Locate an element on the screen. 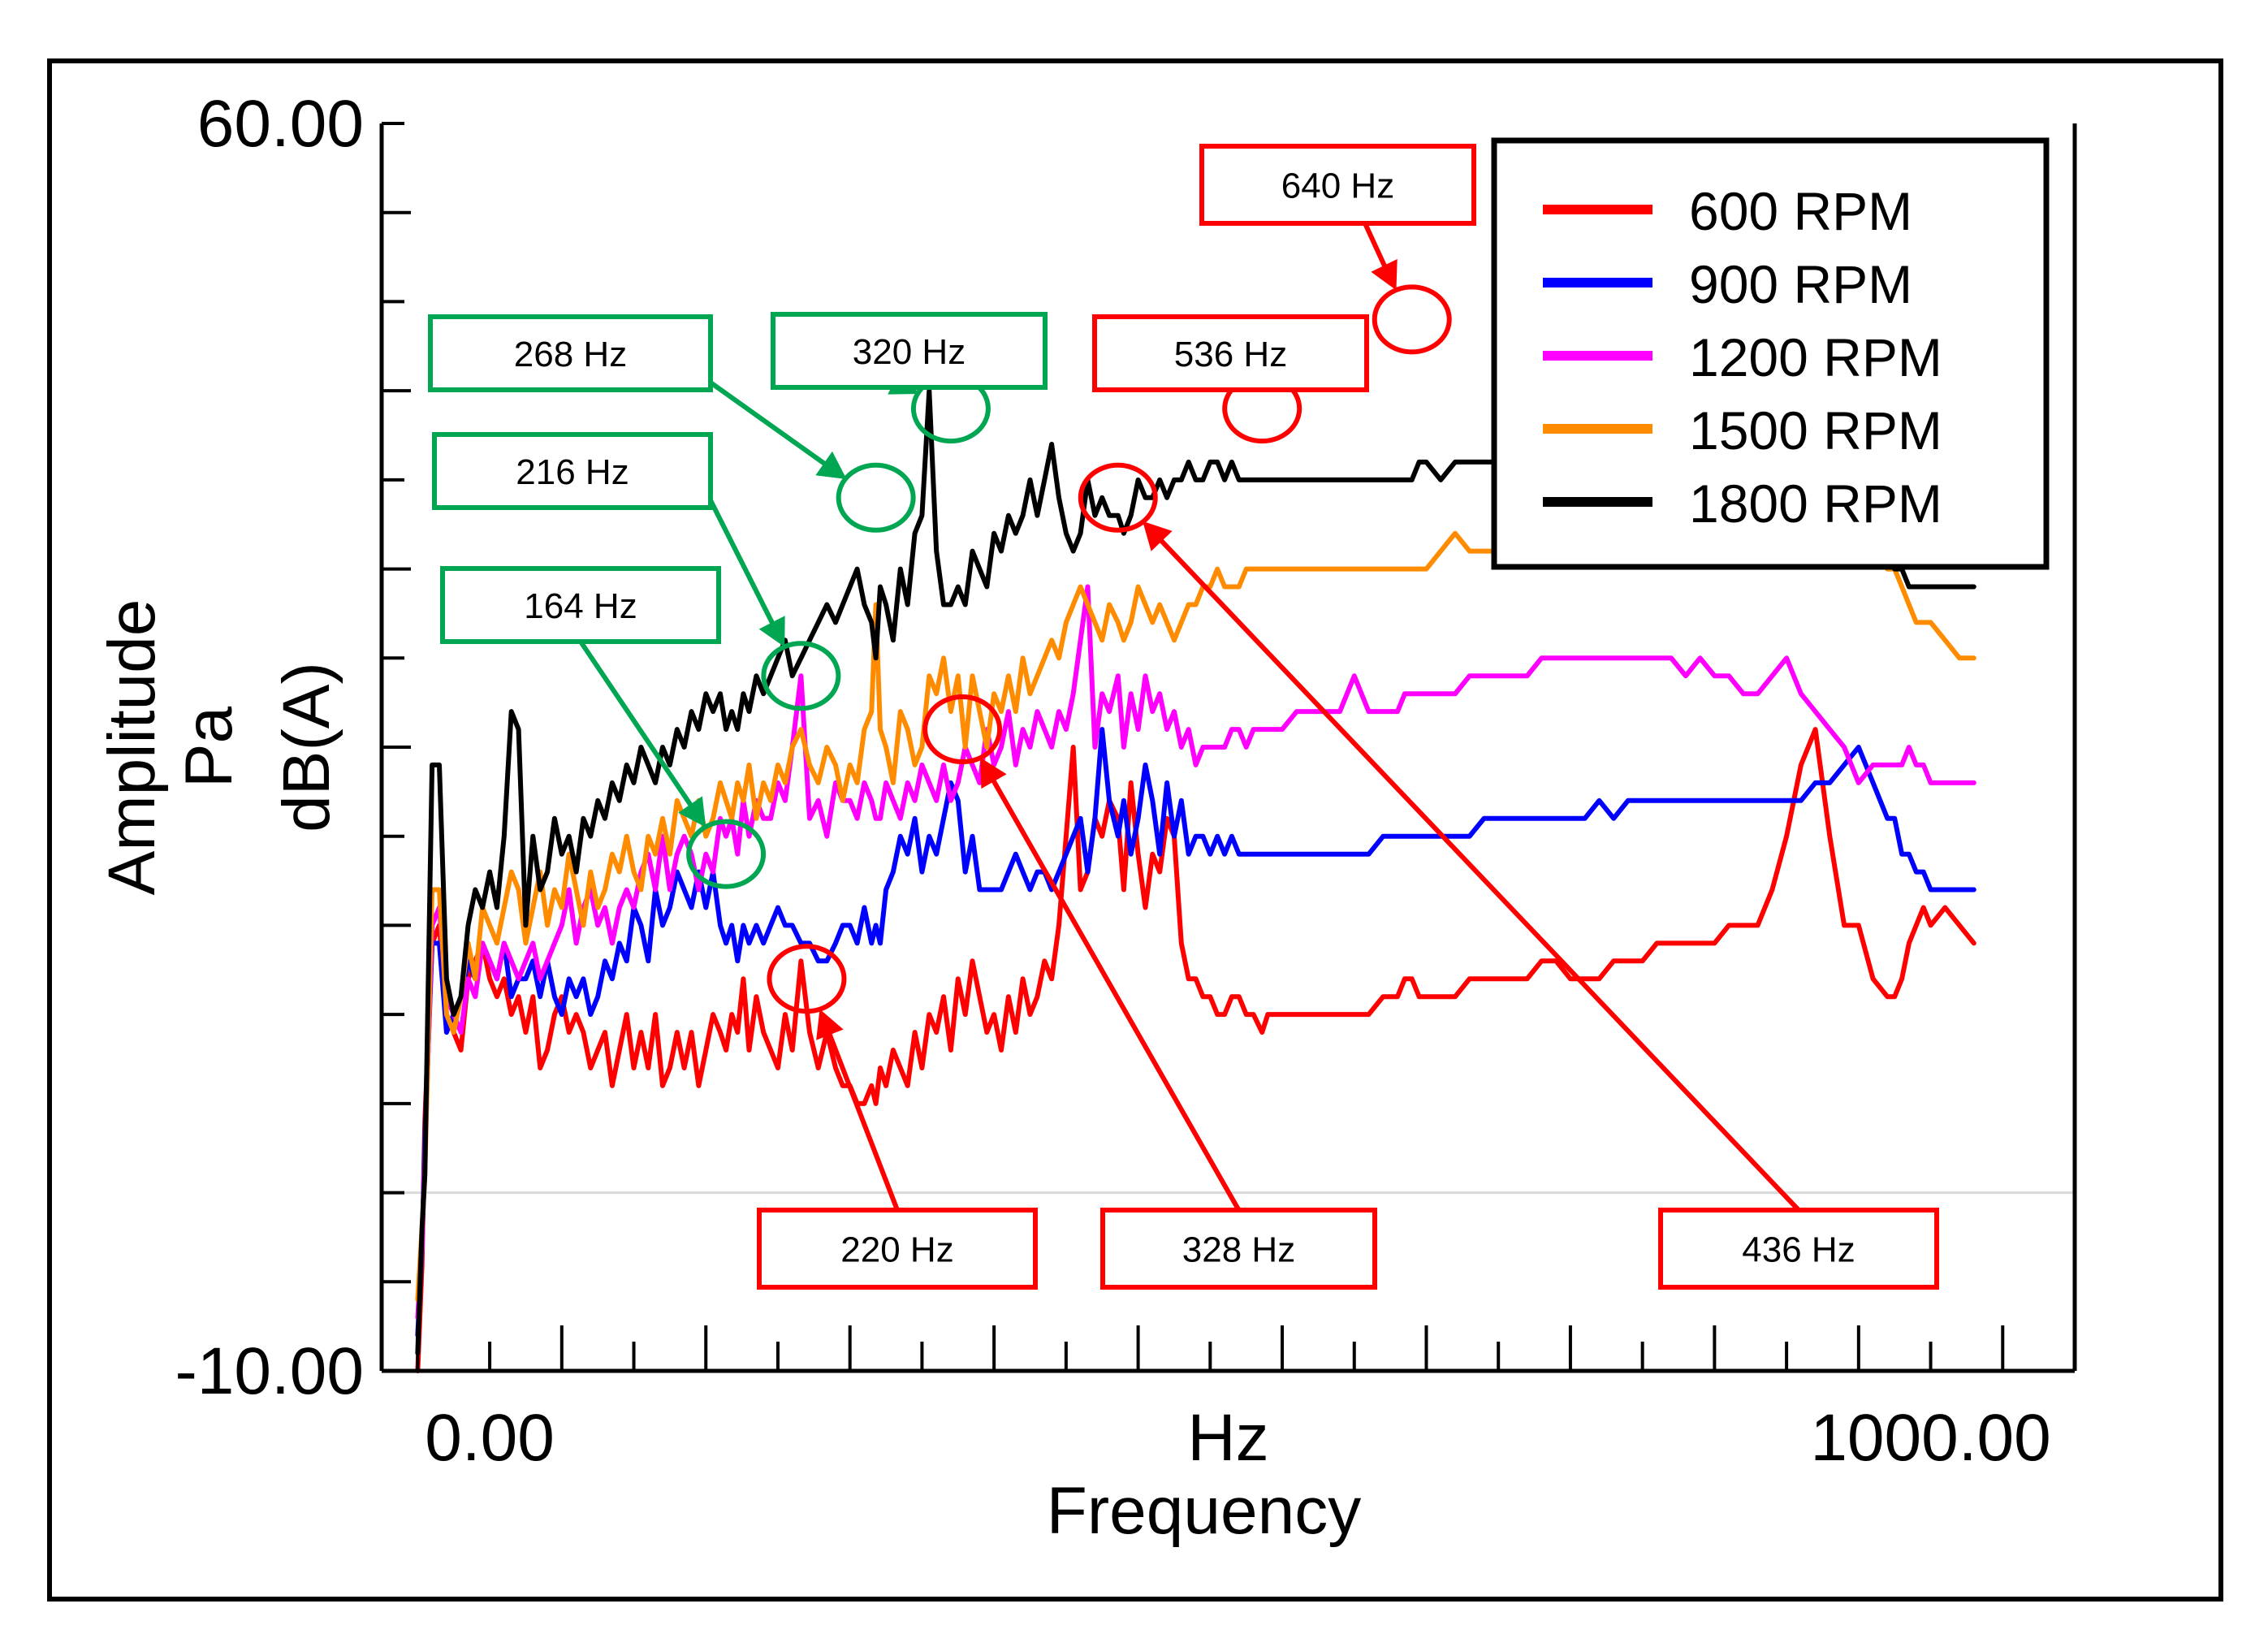 This screenshot has width=2268, height=1634. legend-entry: 1200 RPM is located at coordinates (1742, 357).